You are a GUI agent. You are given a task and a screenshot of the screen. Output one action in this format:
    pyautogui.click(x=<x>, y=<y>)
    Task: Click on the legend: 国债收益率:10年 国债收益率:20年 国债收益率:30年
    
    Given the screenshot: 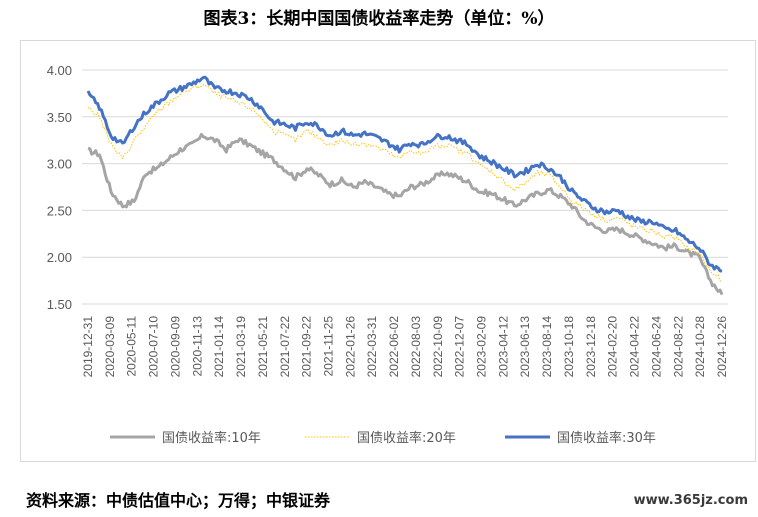 What is the action you would take?
    pyautogui.click(x=383, y=438)
    